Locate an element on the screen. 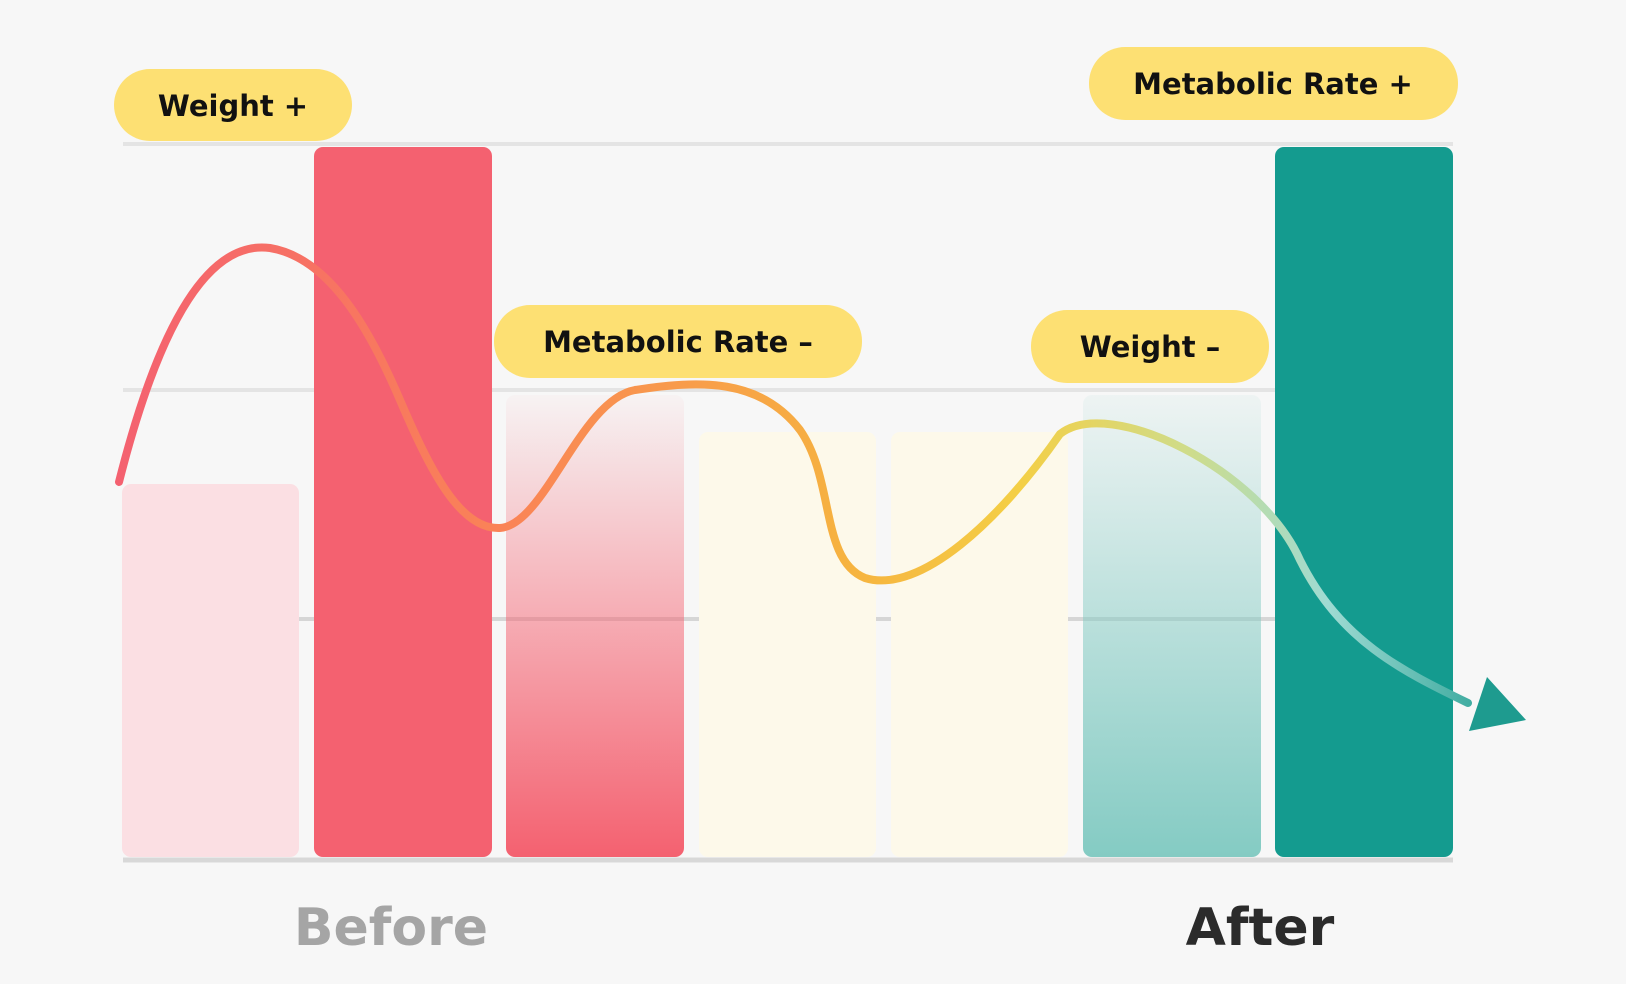 The image size is (1626, 984). bar-1-light-pink is located at coordinates (210, 670).